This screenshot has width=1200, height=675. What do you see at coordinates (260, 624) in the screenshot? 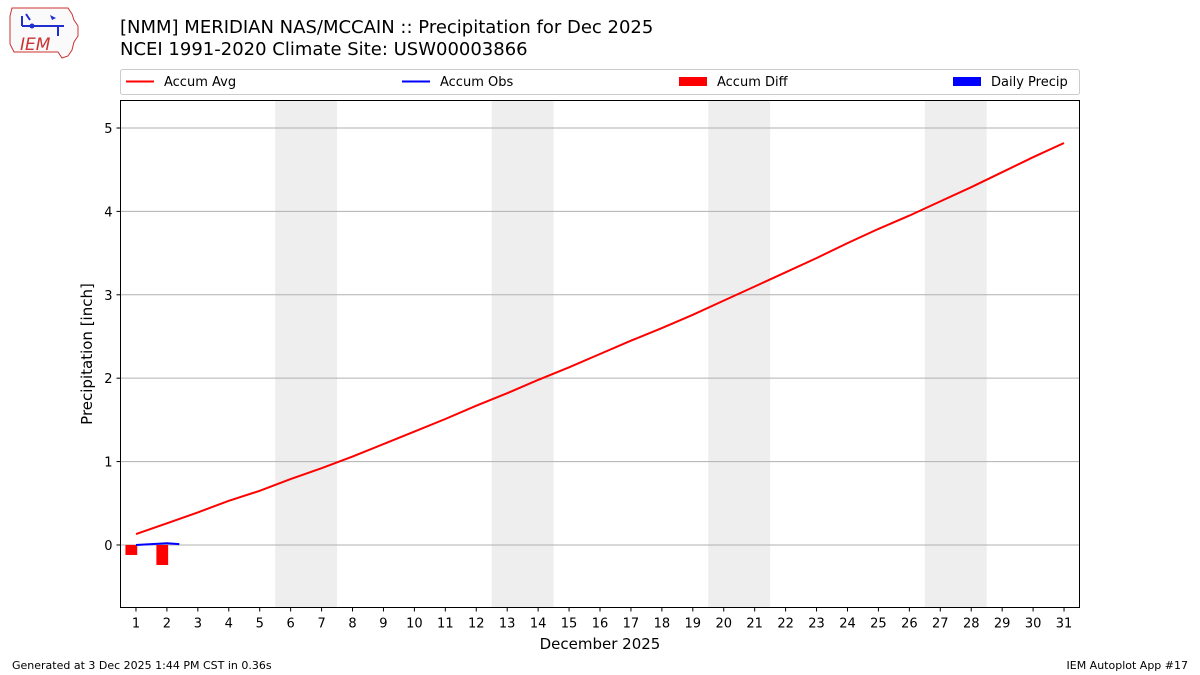
I see `x-tick-label-5: 5` at bounding box center [260, 624].